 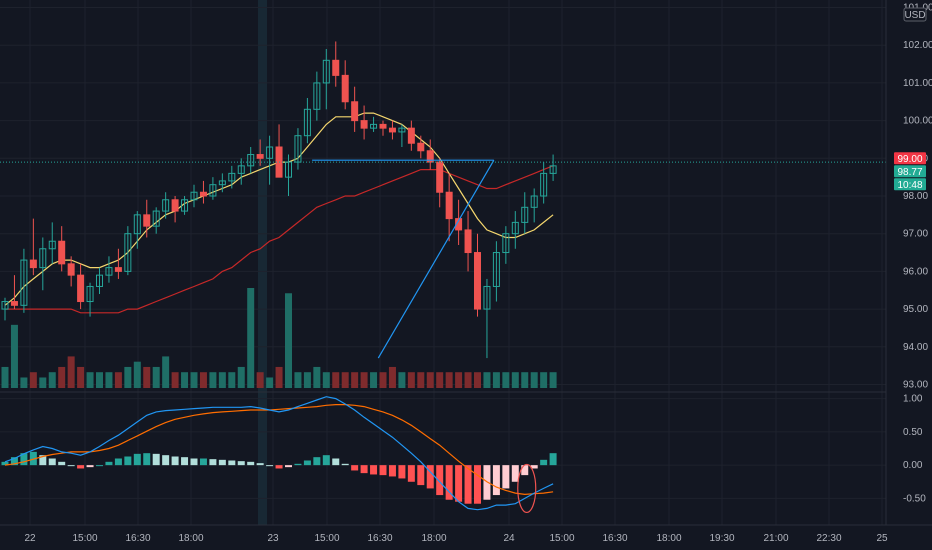 I want to click on price-tick-label: 94.00, so click(x=915, y=347).